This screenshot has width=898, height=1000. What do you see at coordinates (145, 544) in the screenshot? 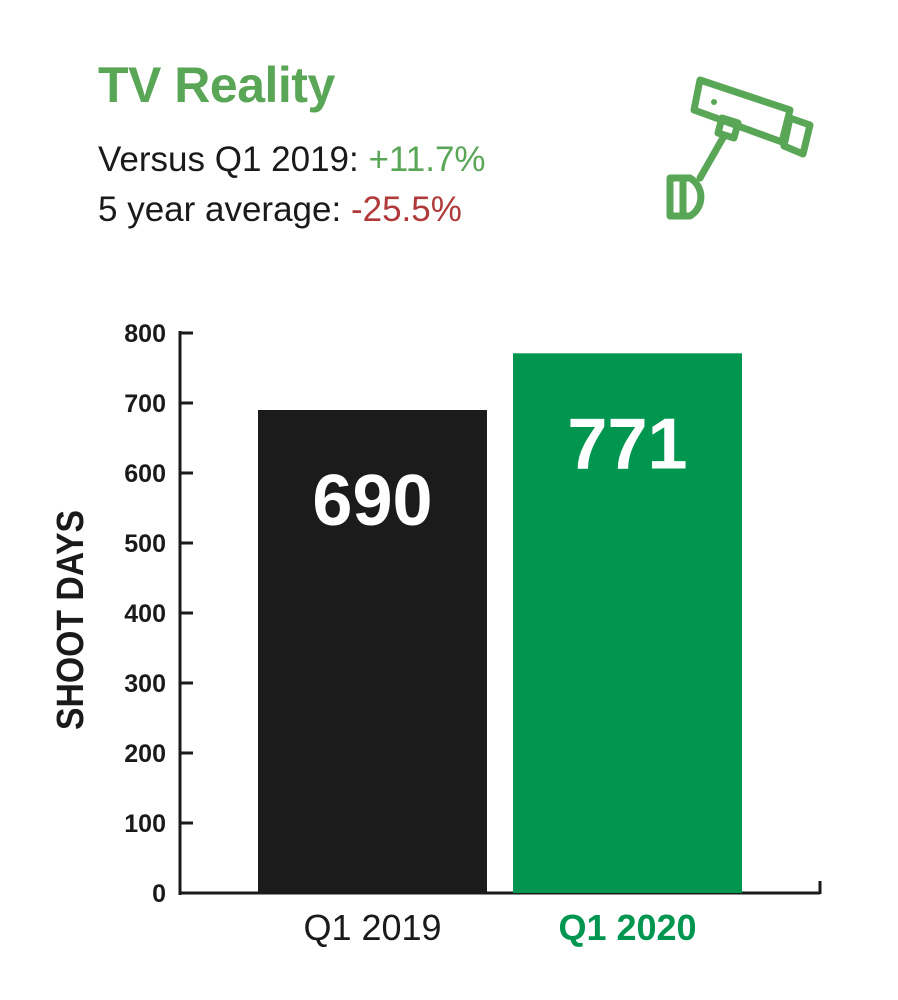
I see `y-tick-label: 500` at bounding box center [145, 544].